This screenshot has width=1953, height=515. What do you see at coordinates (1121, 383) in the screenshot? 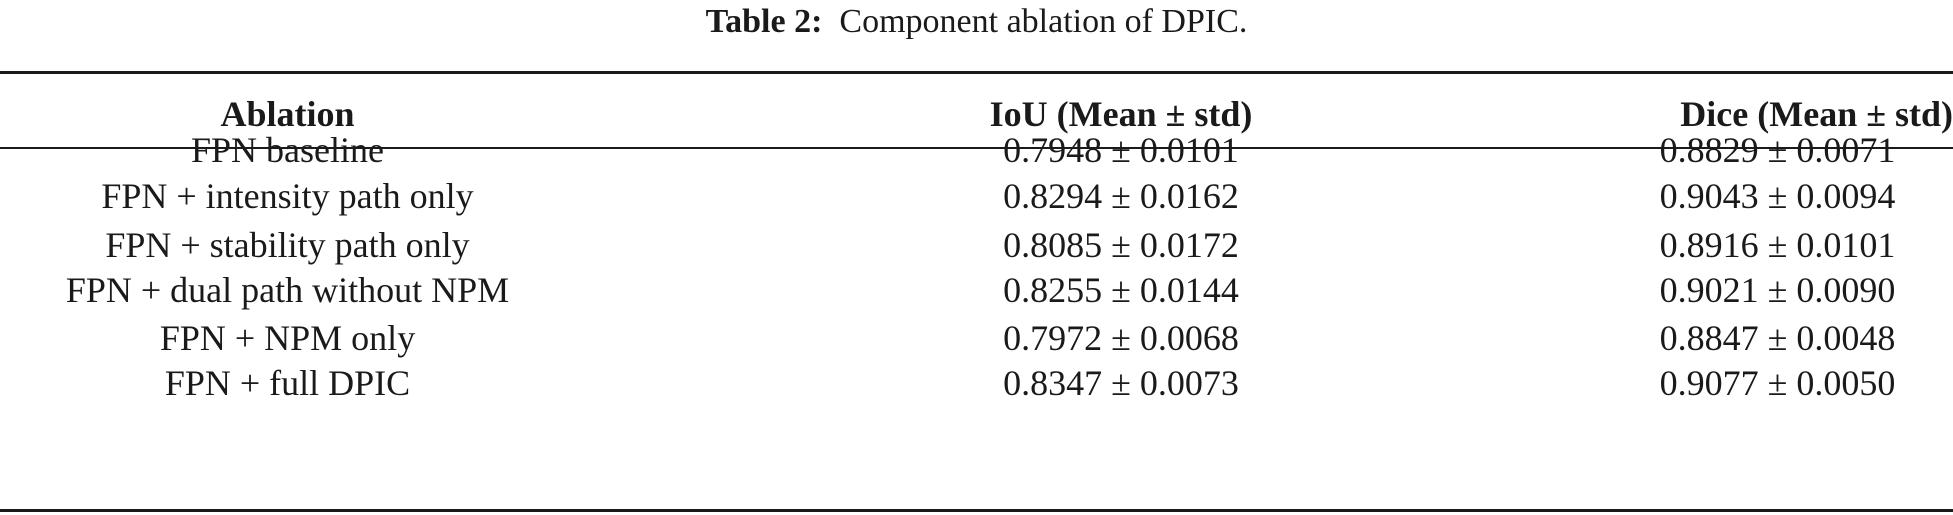
I see `cell-iou: 0.8347 ± 0.0073` at bounding box center [1121, 383].